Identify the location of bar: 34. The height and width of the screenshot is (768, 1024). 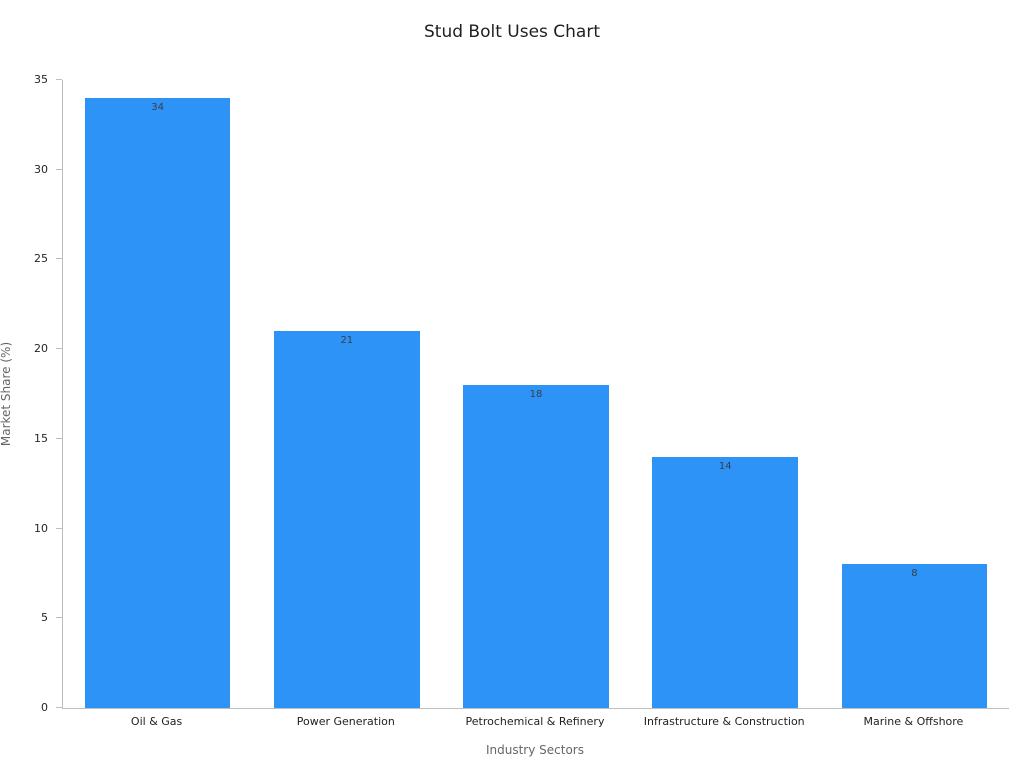
(157, 402).